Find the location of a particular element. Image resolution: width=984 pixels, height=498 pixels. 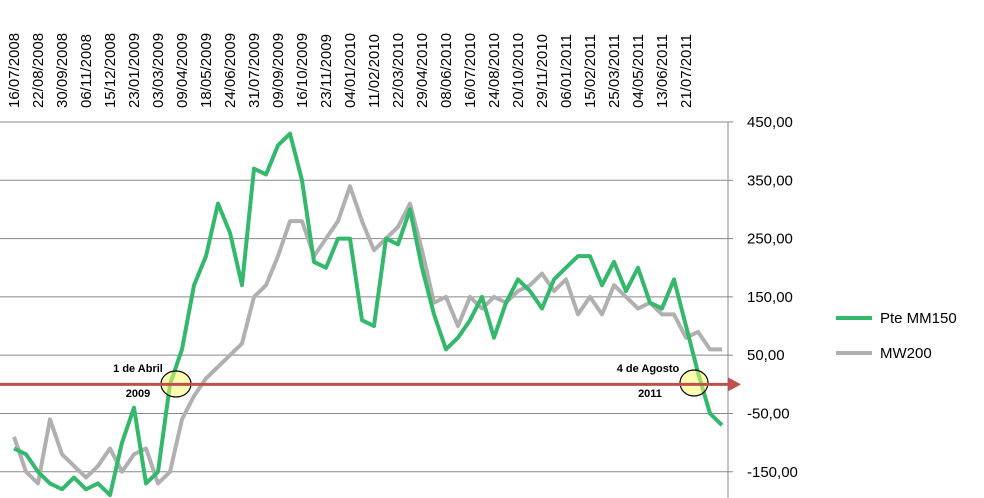

x-tick-label: 16/07/2008 is located at coordinates (14, 70).